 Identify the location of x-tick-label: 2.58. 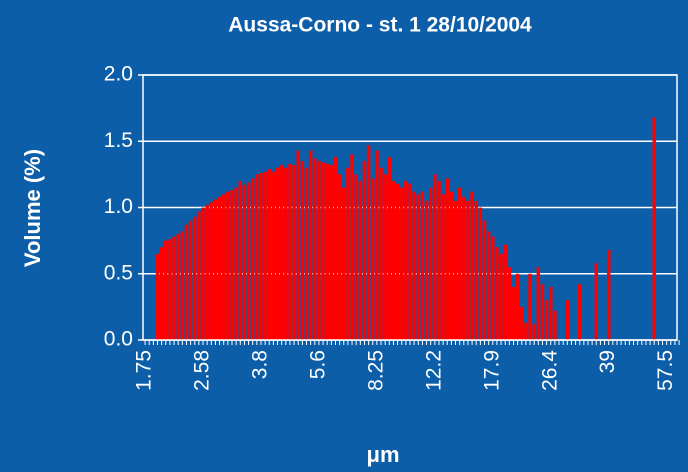
(202, 370).